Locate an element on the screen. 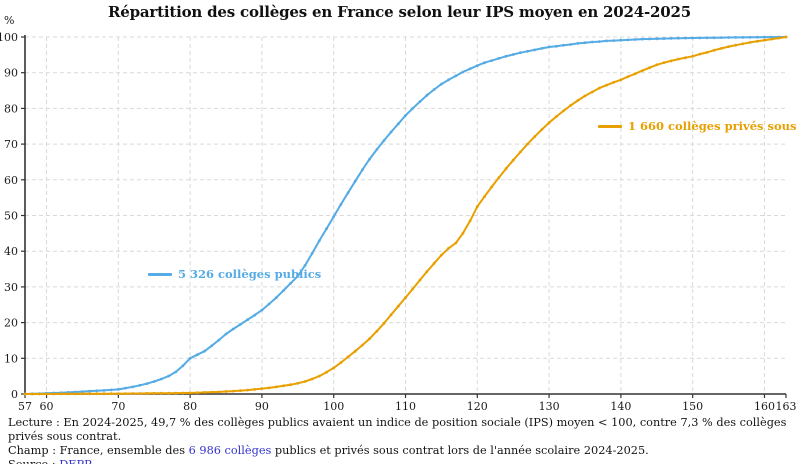 The width and height of the screenshot is (799, 464). x-tick-label: 110 is located at coordinates (405, 406).